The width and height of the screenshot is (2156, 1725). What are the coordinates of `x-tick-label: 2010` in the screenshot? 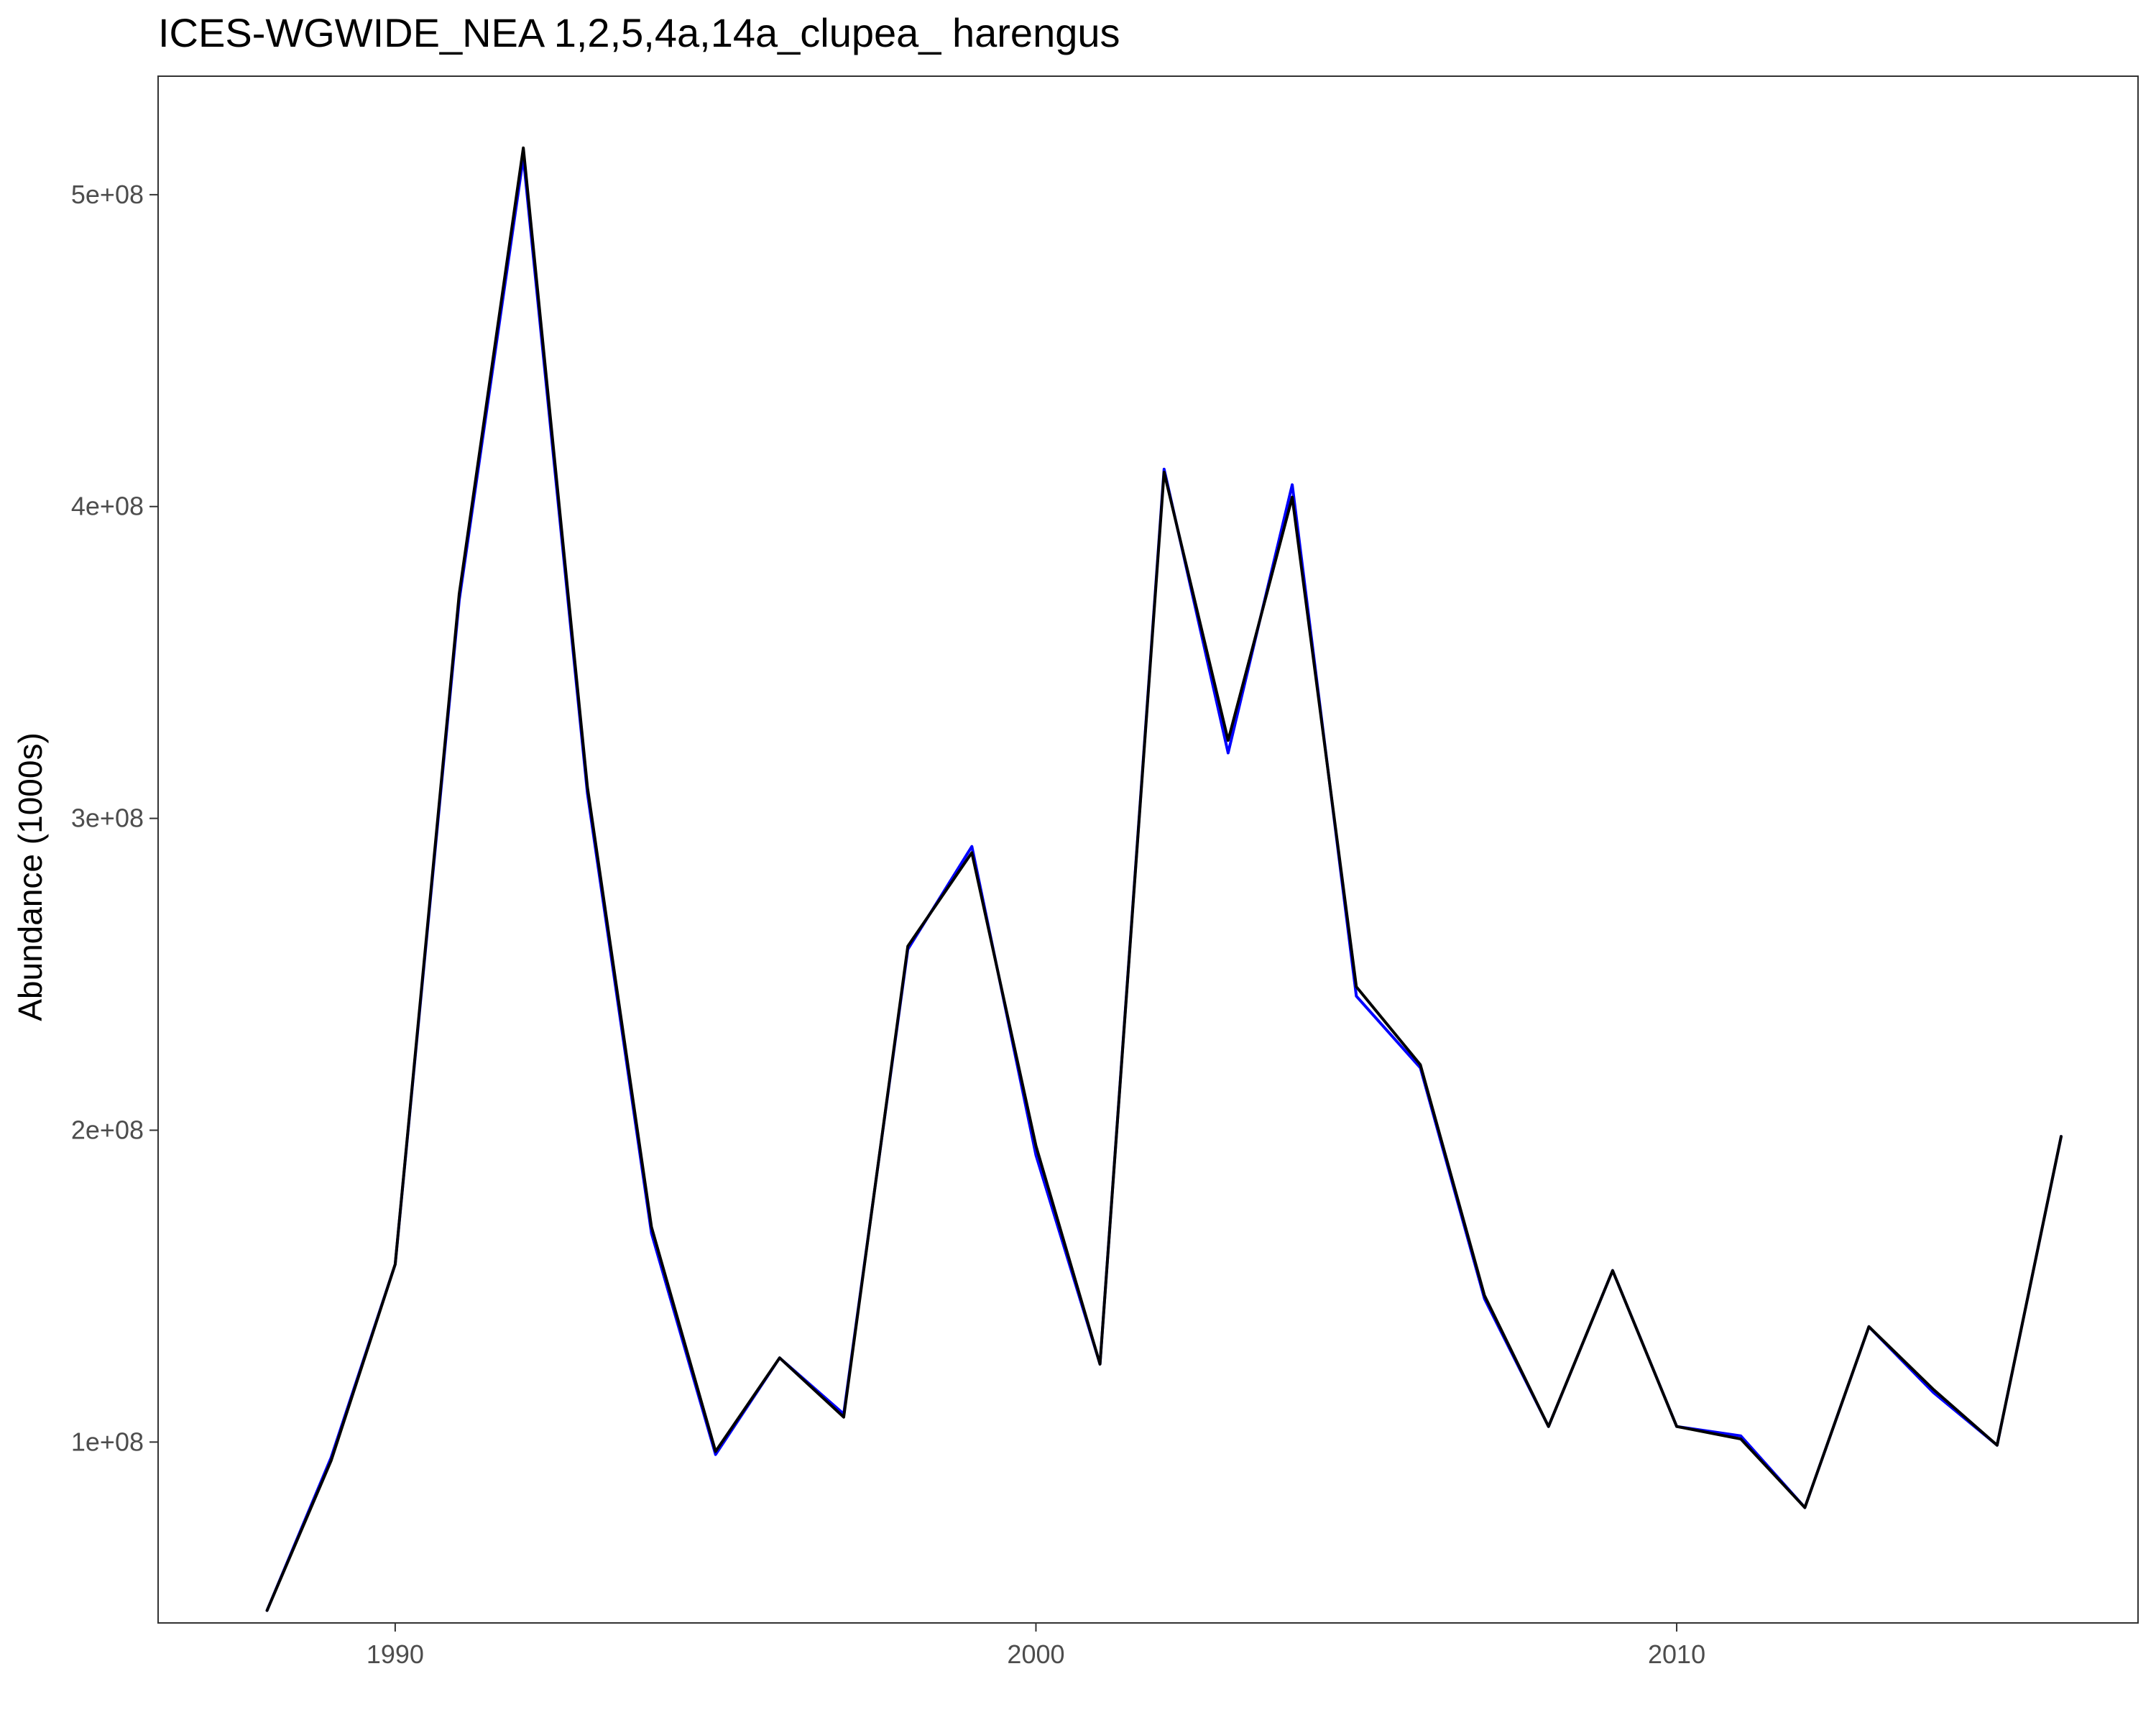 It's located at (1677, 1654).